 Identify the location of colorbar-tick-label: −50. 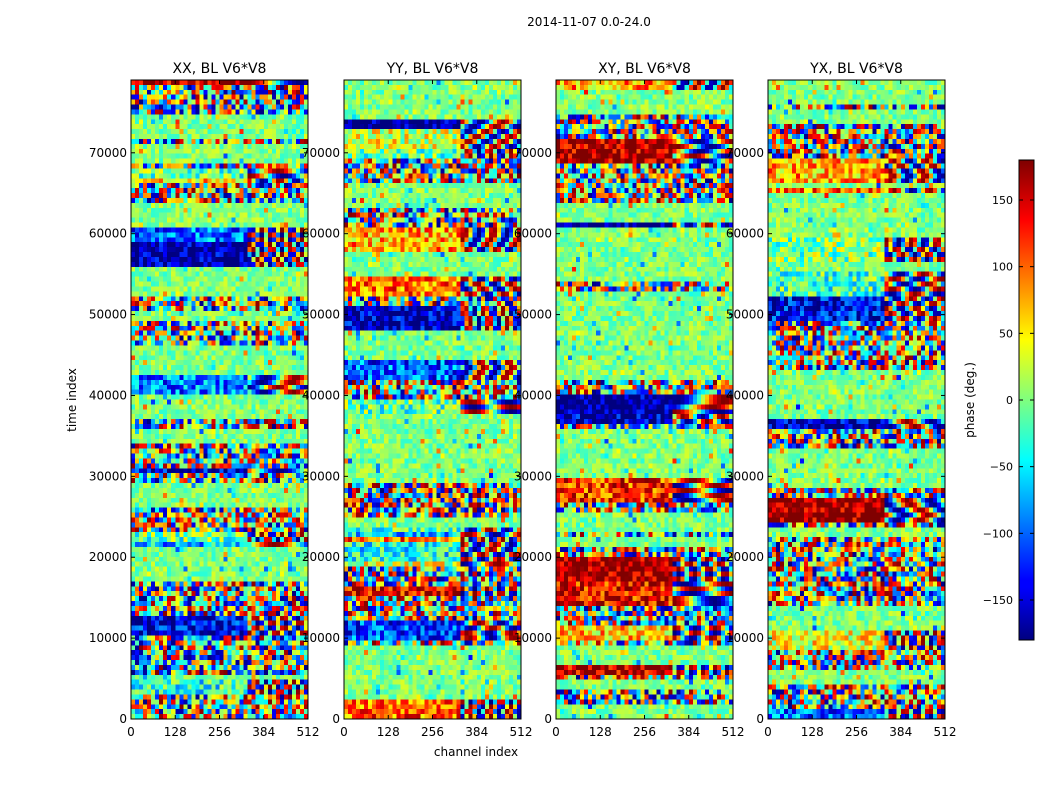
(1001, 467).